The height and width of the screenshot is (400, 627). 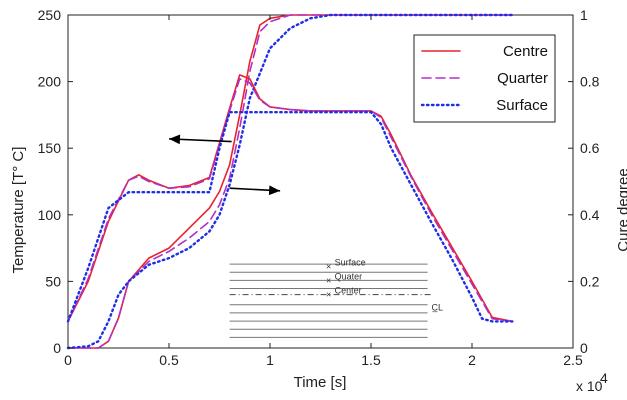 I want to click on y-right-tick-label: 1, so click(x=584, y=15).